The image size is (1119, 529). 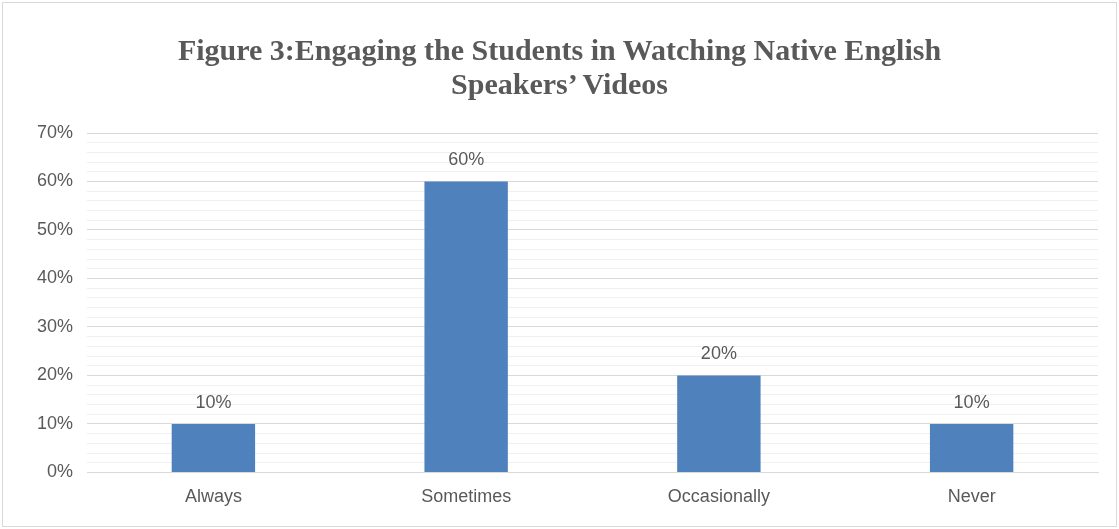 I want to click on y-tick-label: 70%, so click(x=55, y=131).